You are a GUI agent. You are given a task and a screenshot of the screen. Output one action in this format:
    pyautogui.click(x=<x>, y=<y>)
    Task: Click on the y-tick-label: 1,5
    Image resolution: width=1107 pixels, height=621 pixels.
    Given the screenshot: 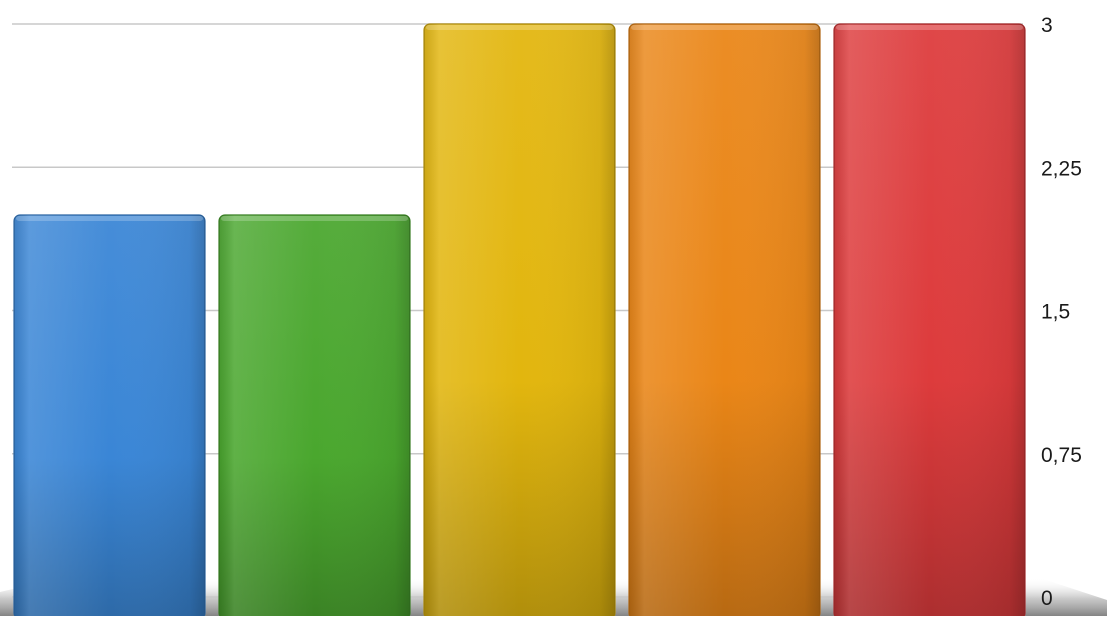 What is the action you would take?
    pyautogui.click(x=1055, y=312)
    